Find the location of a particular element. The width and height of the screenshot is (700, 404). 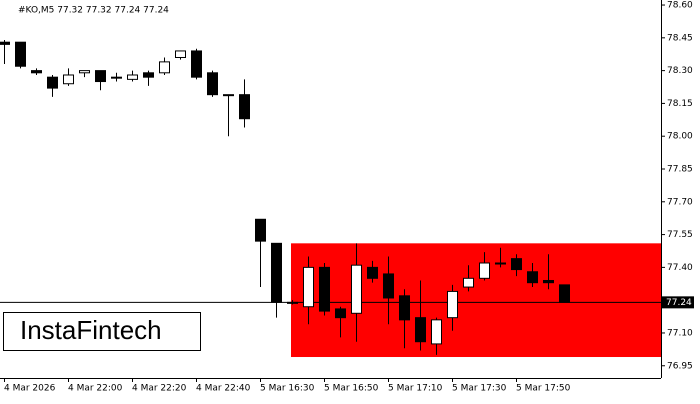

y-tick-label: 78.45 is located at coordinates (680, 38).